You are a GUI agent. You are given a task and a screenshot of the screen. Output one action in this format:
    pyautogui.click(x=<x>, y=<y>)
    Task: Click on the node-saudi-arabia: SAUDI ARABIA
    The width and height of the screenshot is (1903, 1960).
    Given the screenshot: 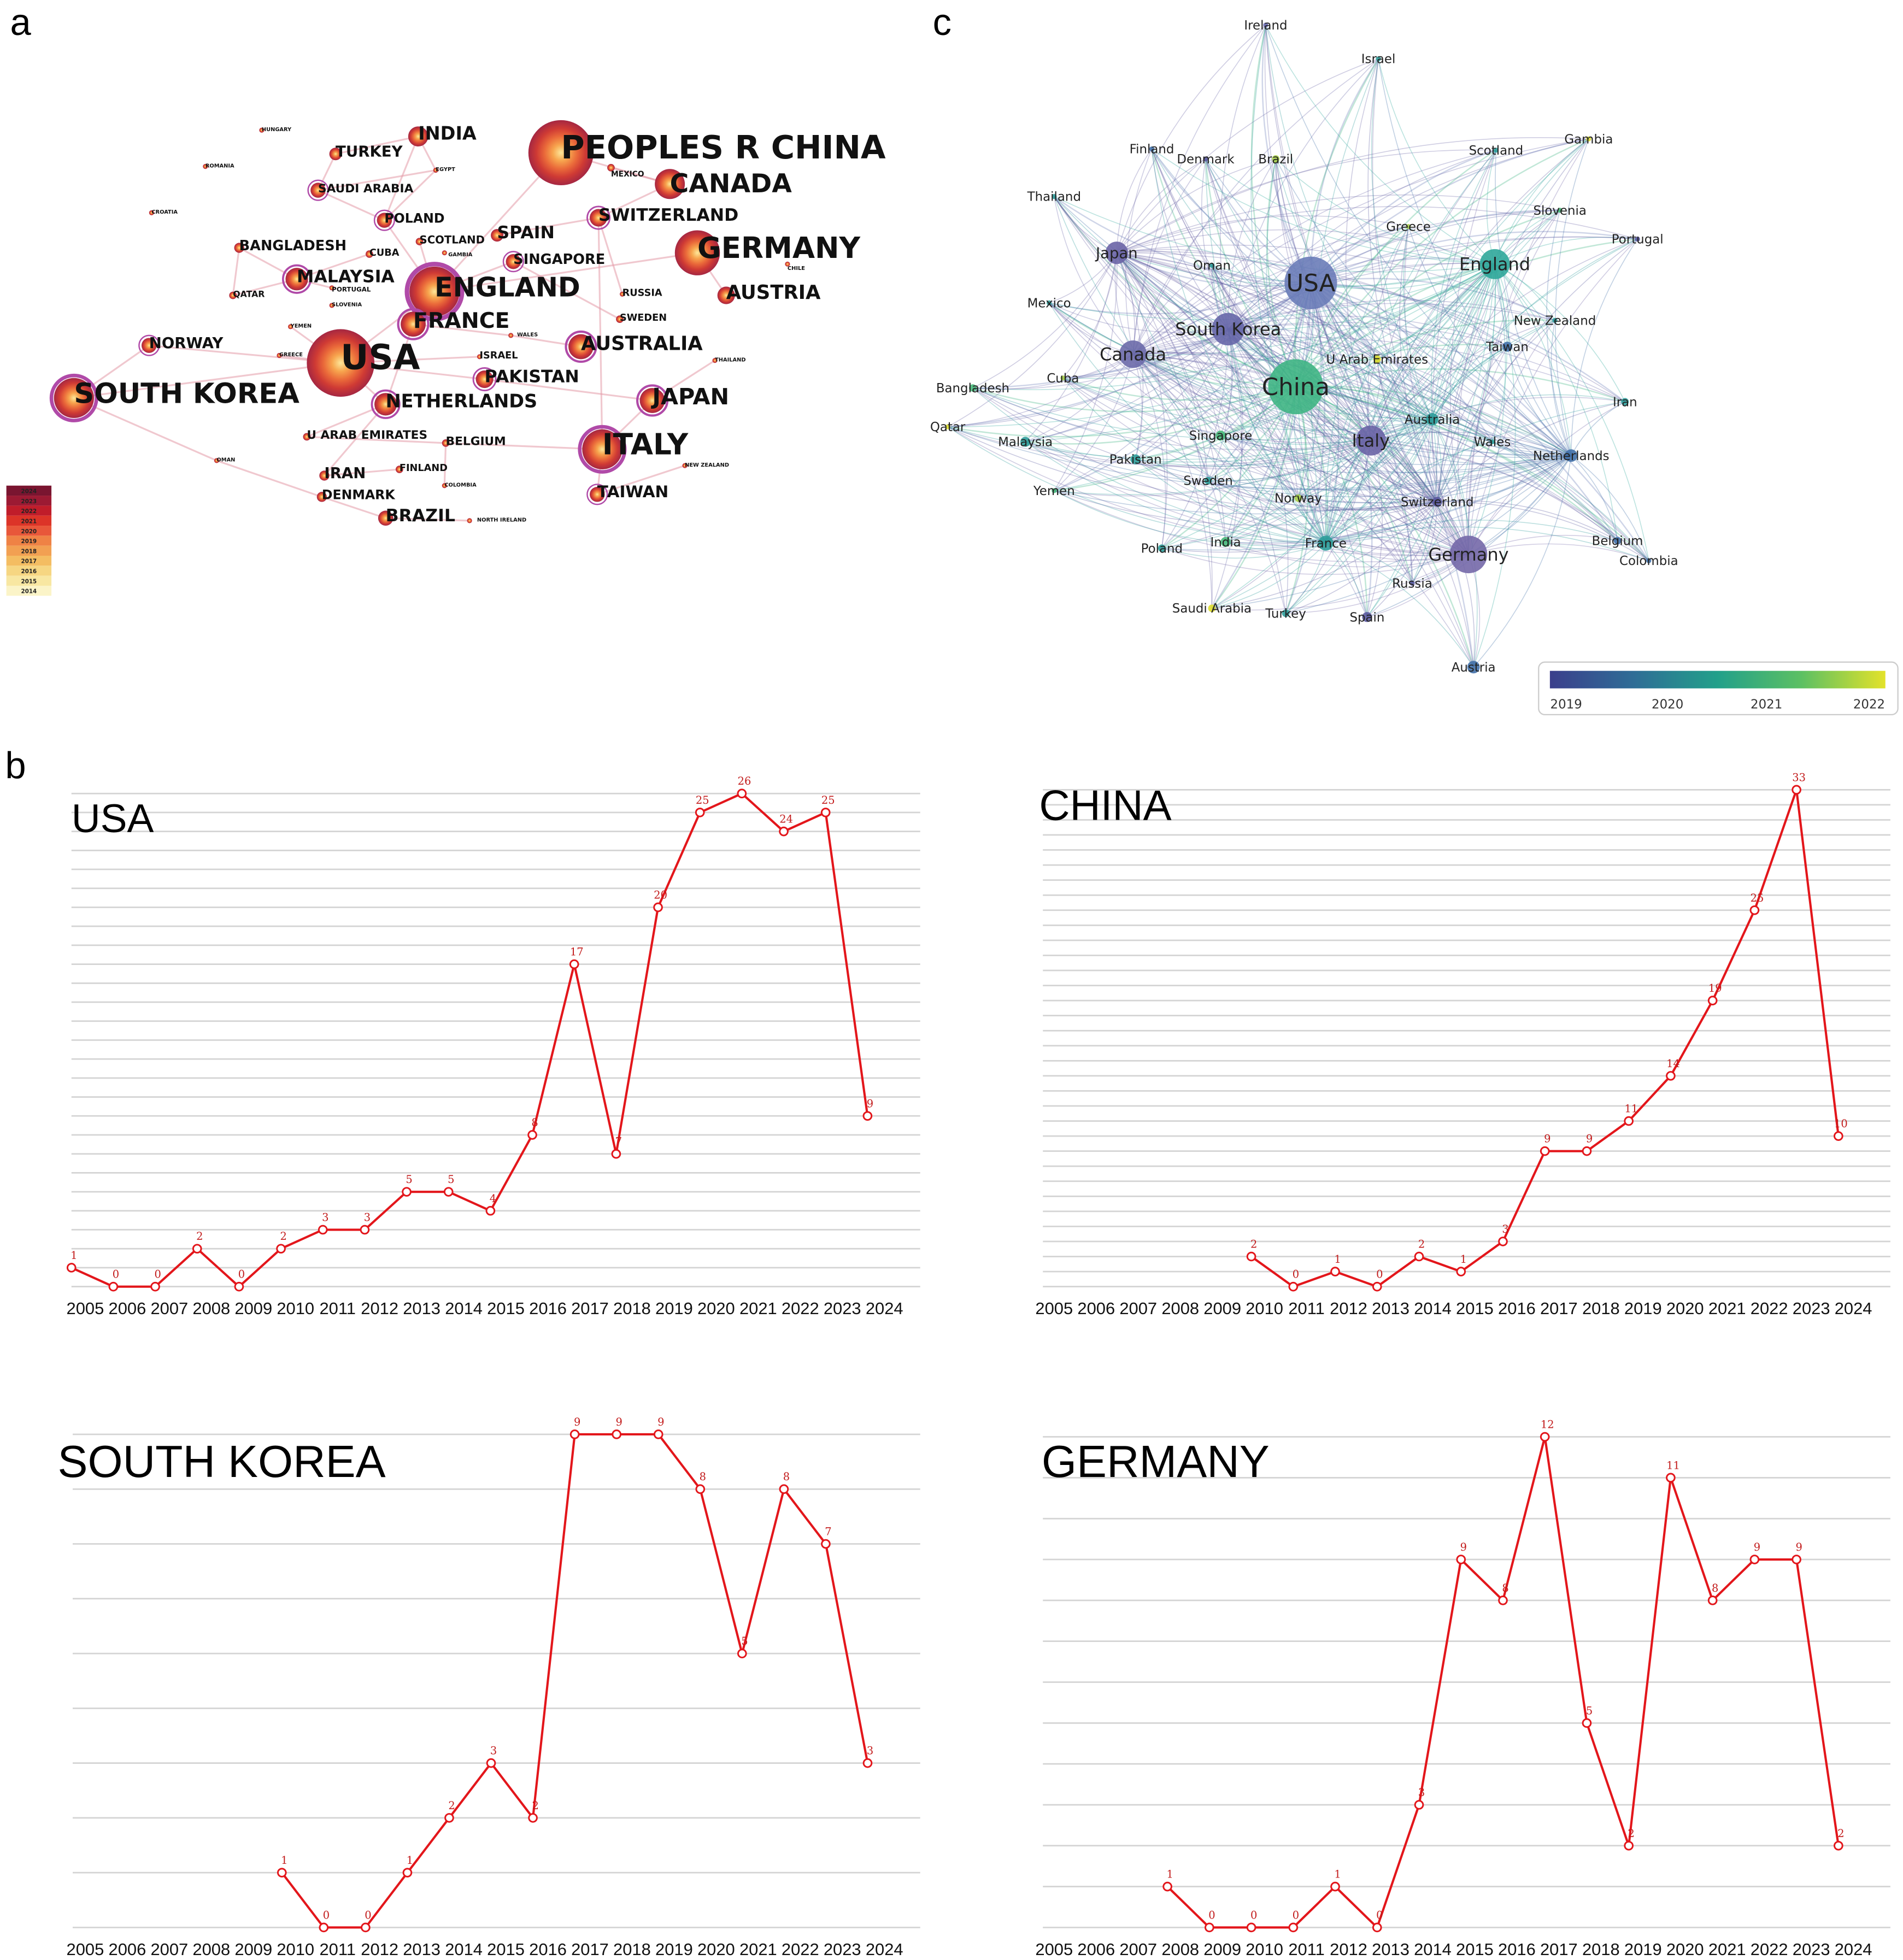 What is the action you would take?
    pyautogui.click(x=360, y=190)
    